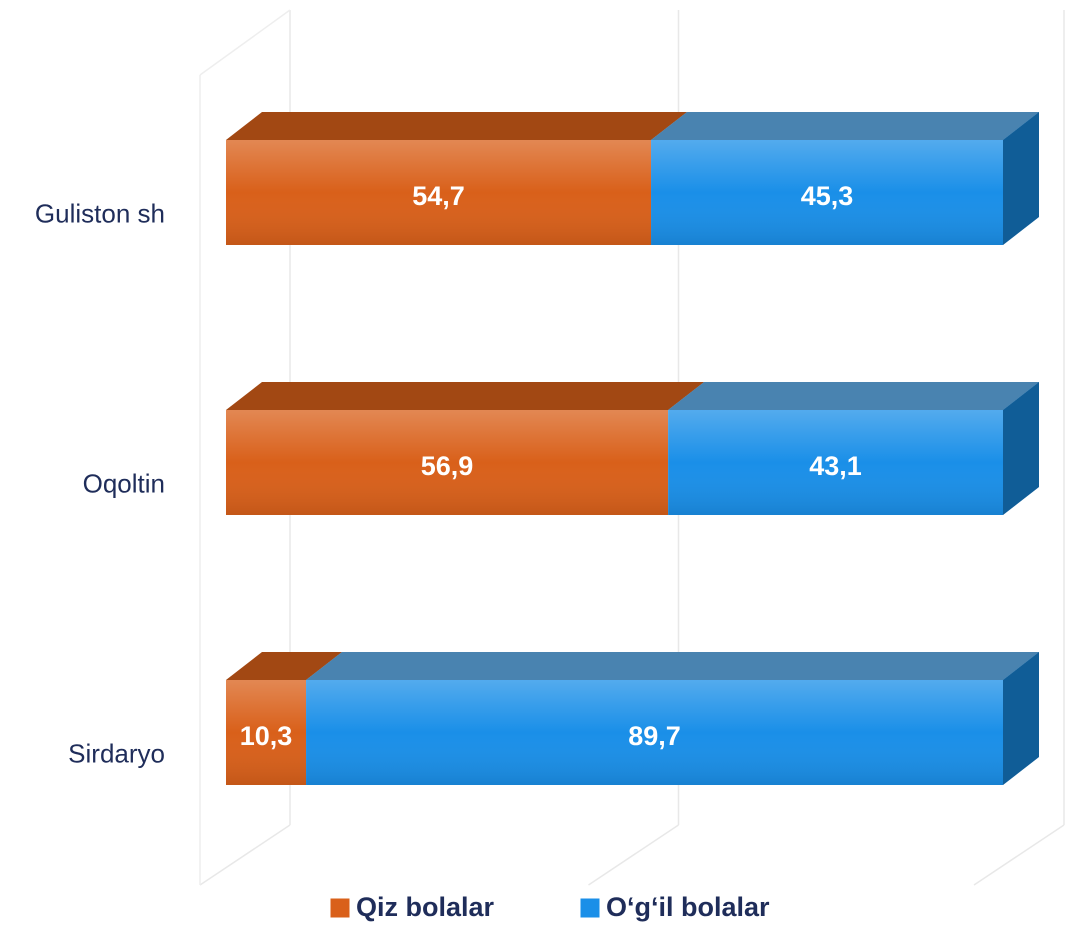 Image resolution: width=1066 pixels, height=932 pixels. I want to click on legend: Qiz bolalar O‘g‘il bolalar, so click(549, 907).